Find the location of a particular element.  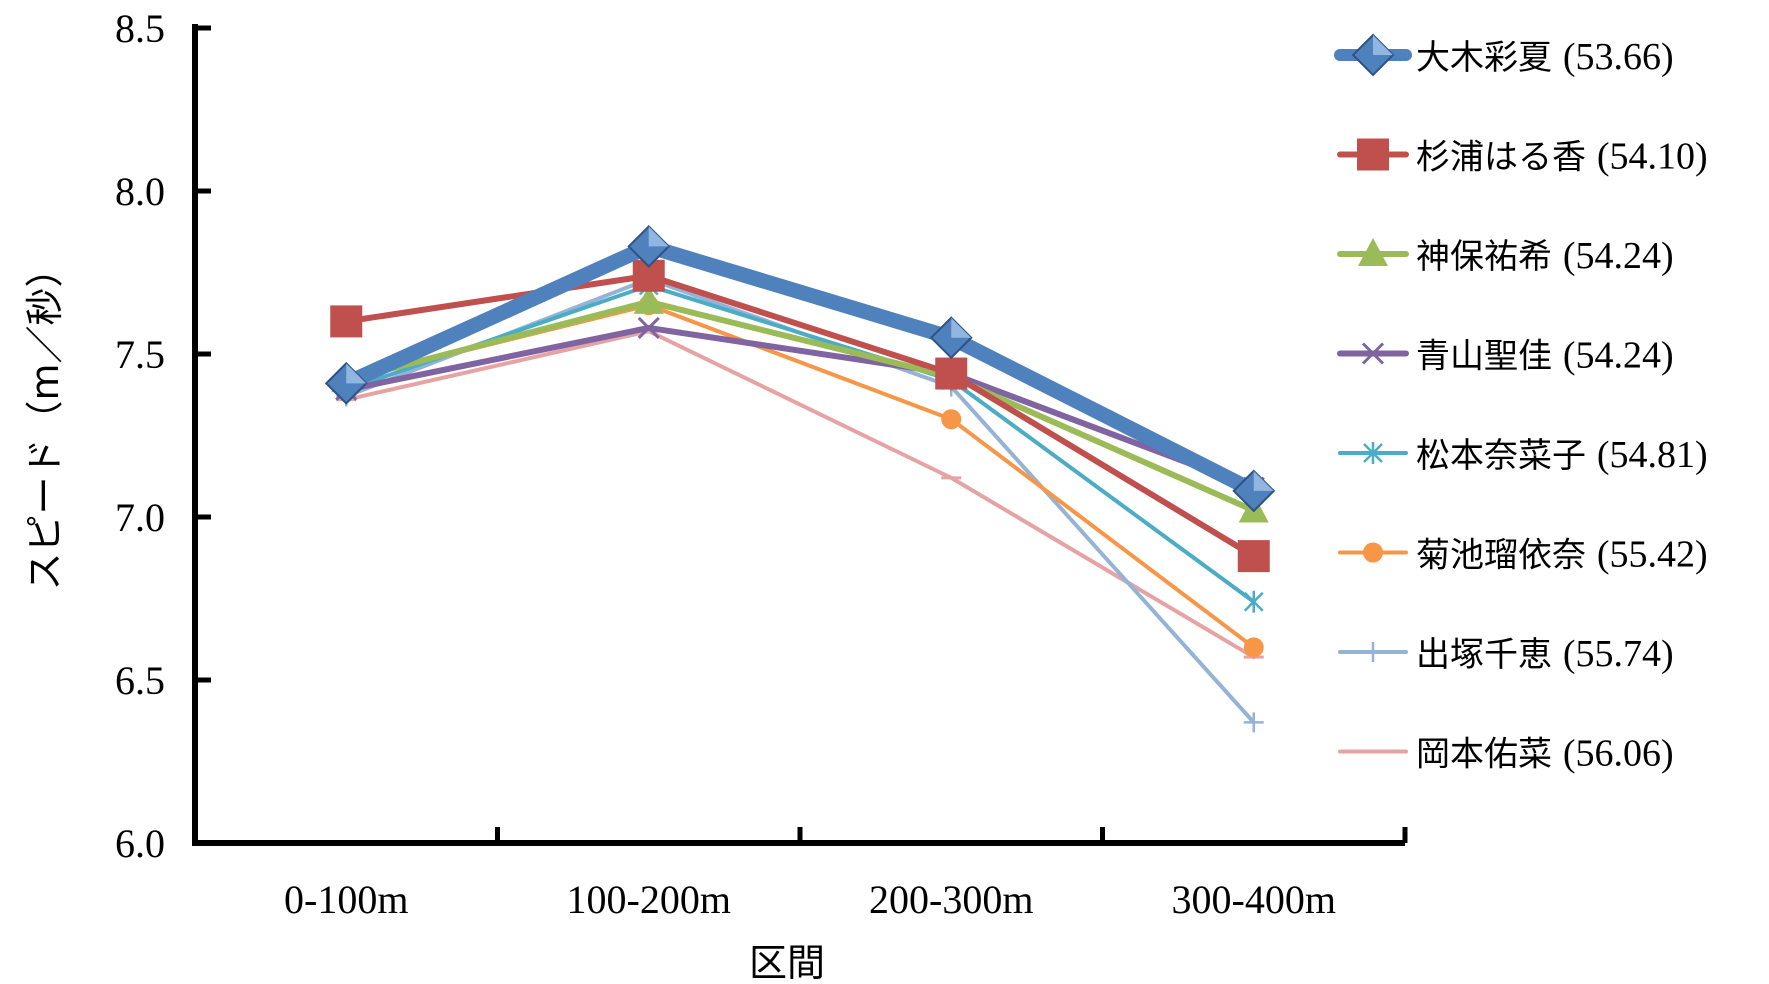

legend-label: 青山聖佳 (54.24) is located at coordinates (1545, 356).